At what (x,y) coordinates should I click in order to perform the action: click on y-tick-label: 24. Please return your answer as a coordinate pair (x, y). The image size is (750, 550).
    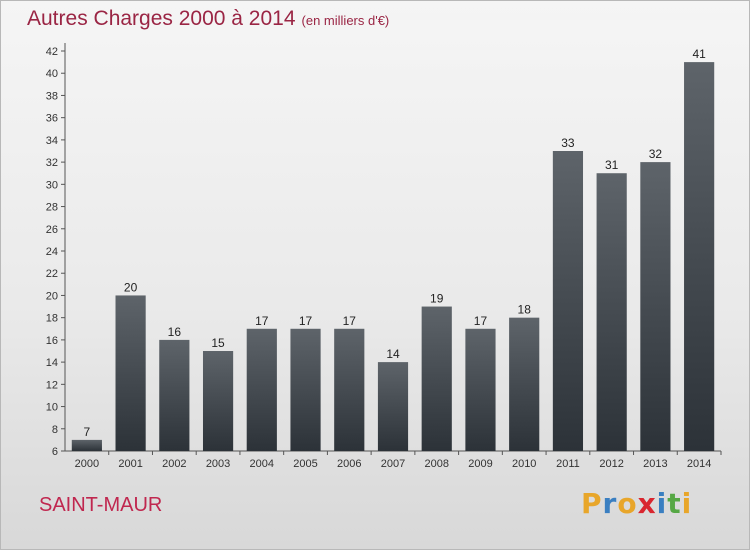
    Looking at the image, I should click on (52, 252).